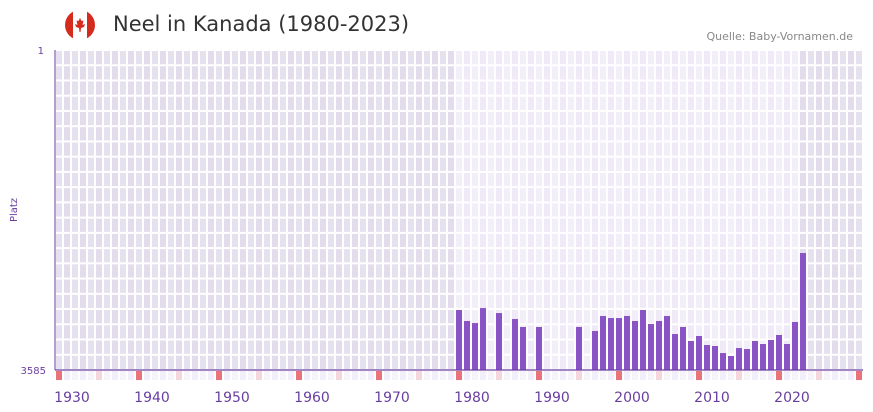  Describe the element at coordinates (14, 210) in the screenshot. I see `y-axis-label: Platz` at that location.